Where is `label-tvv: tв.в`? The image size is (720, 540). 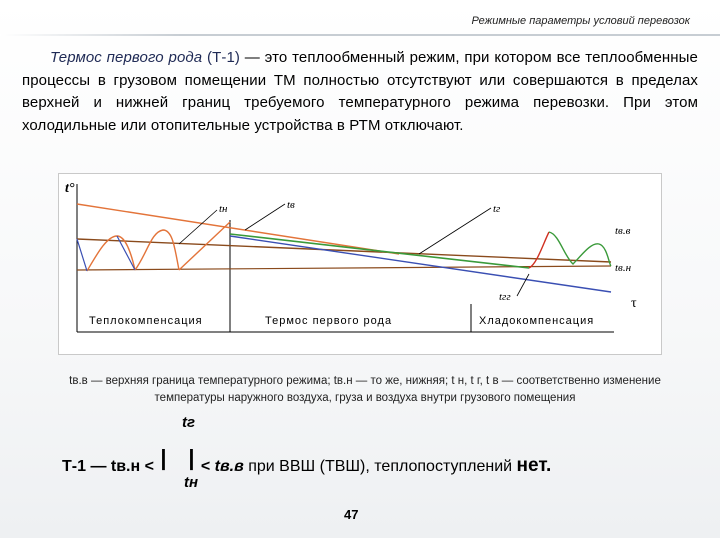 label-tvv: tв.в is located at coordinates (623, 231).